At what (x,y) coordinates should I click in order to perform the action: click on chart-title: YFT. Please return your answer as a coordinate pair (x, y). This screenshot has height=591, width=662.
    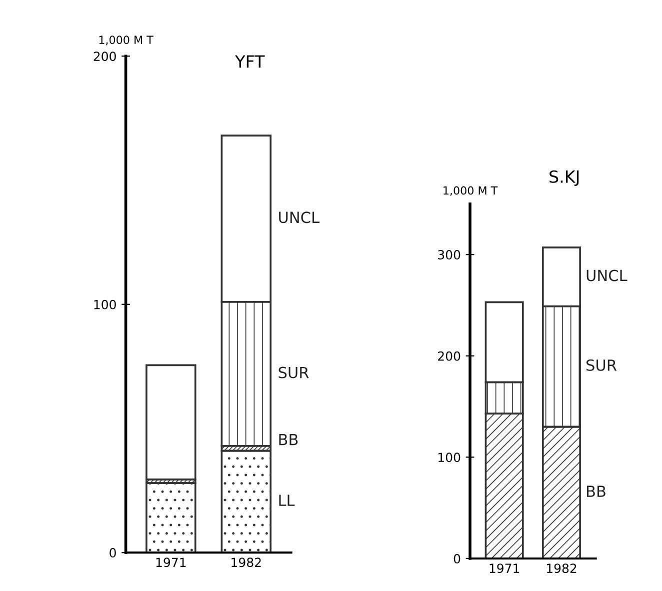
    Looking at the image, I should click on (250, 61).